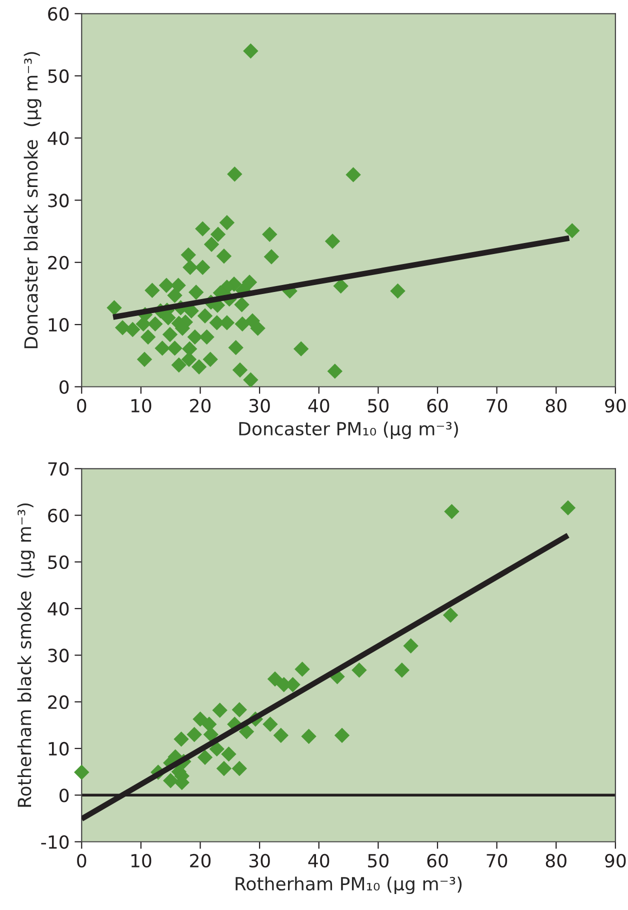 The height and width of the screenshot is (910, 628). I want to click on y-tick-label: 70, so click(58, 469).